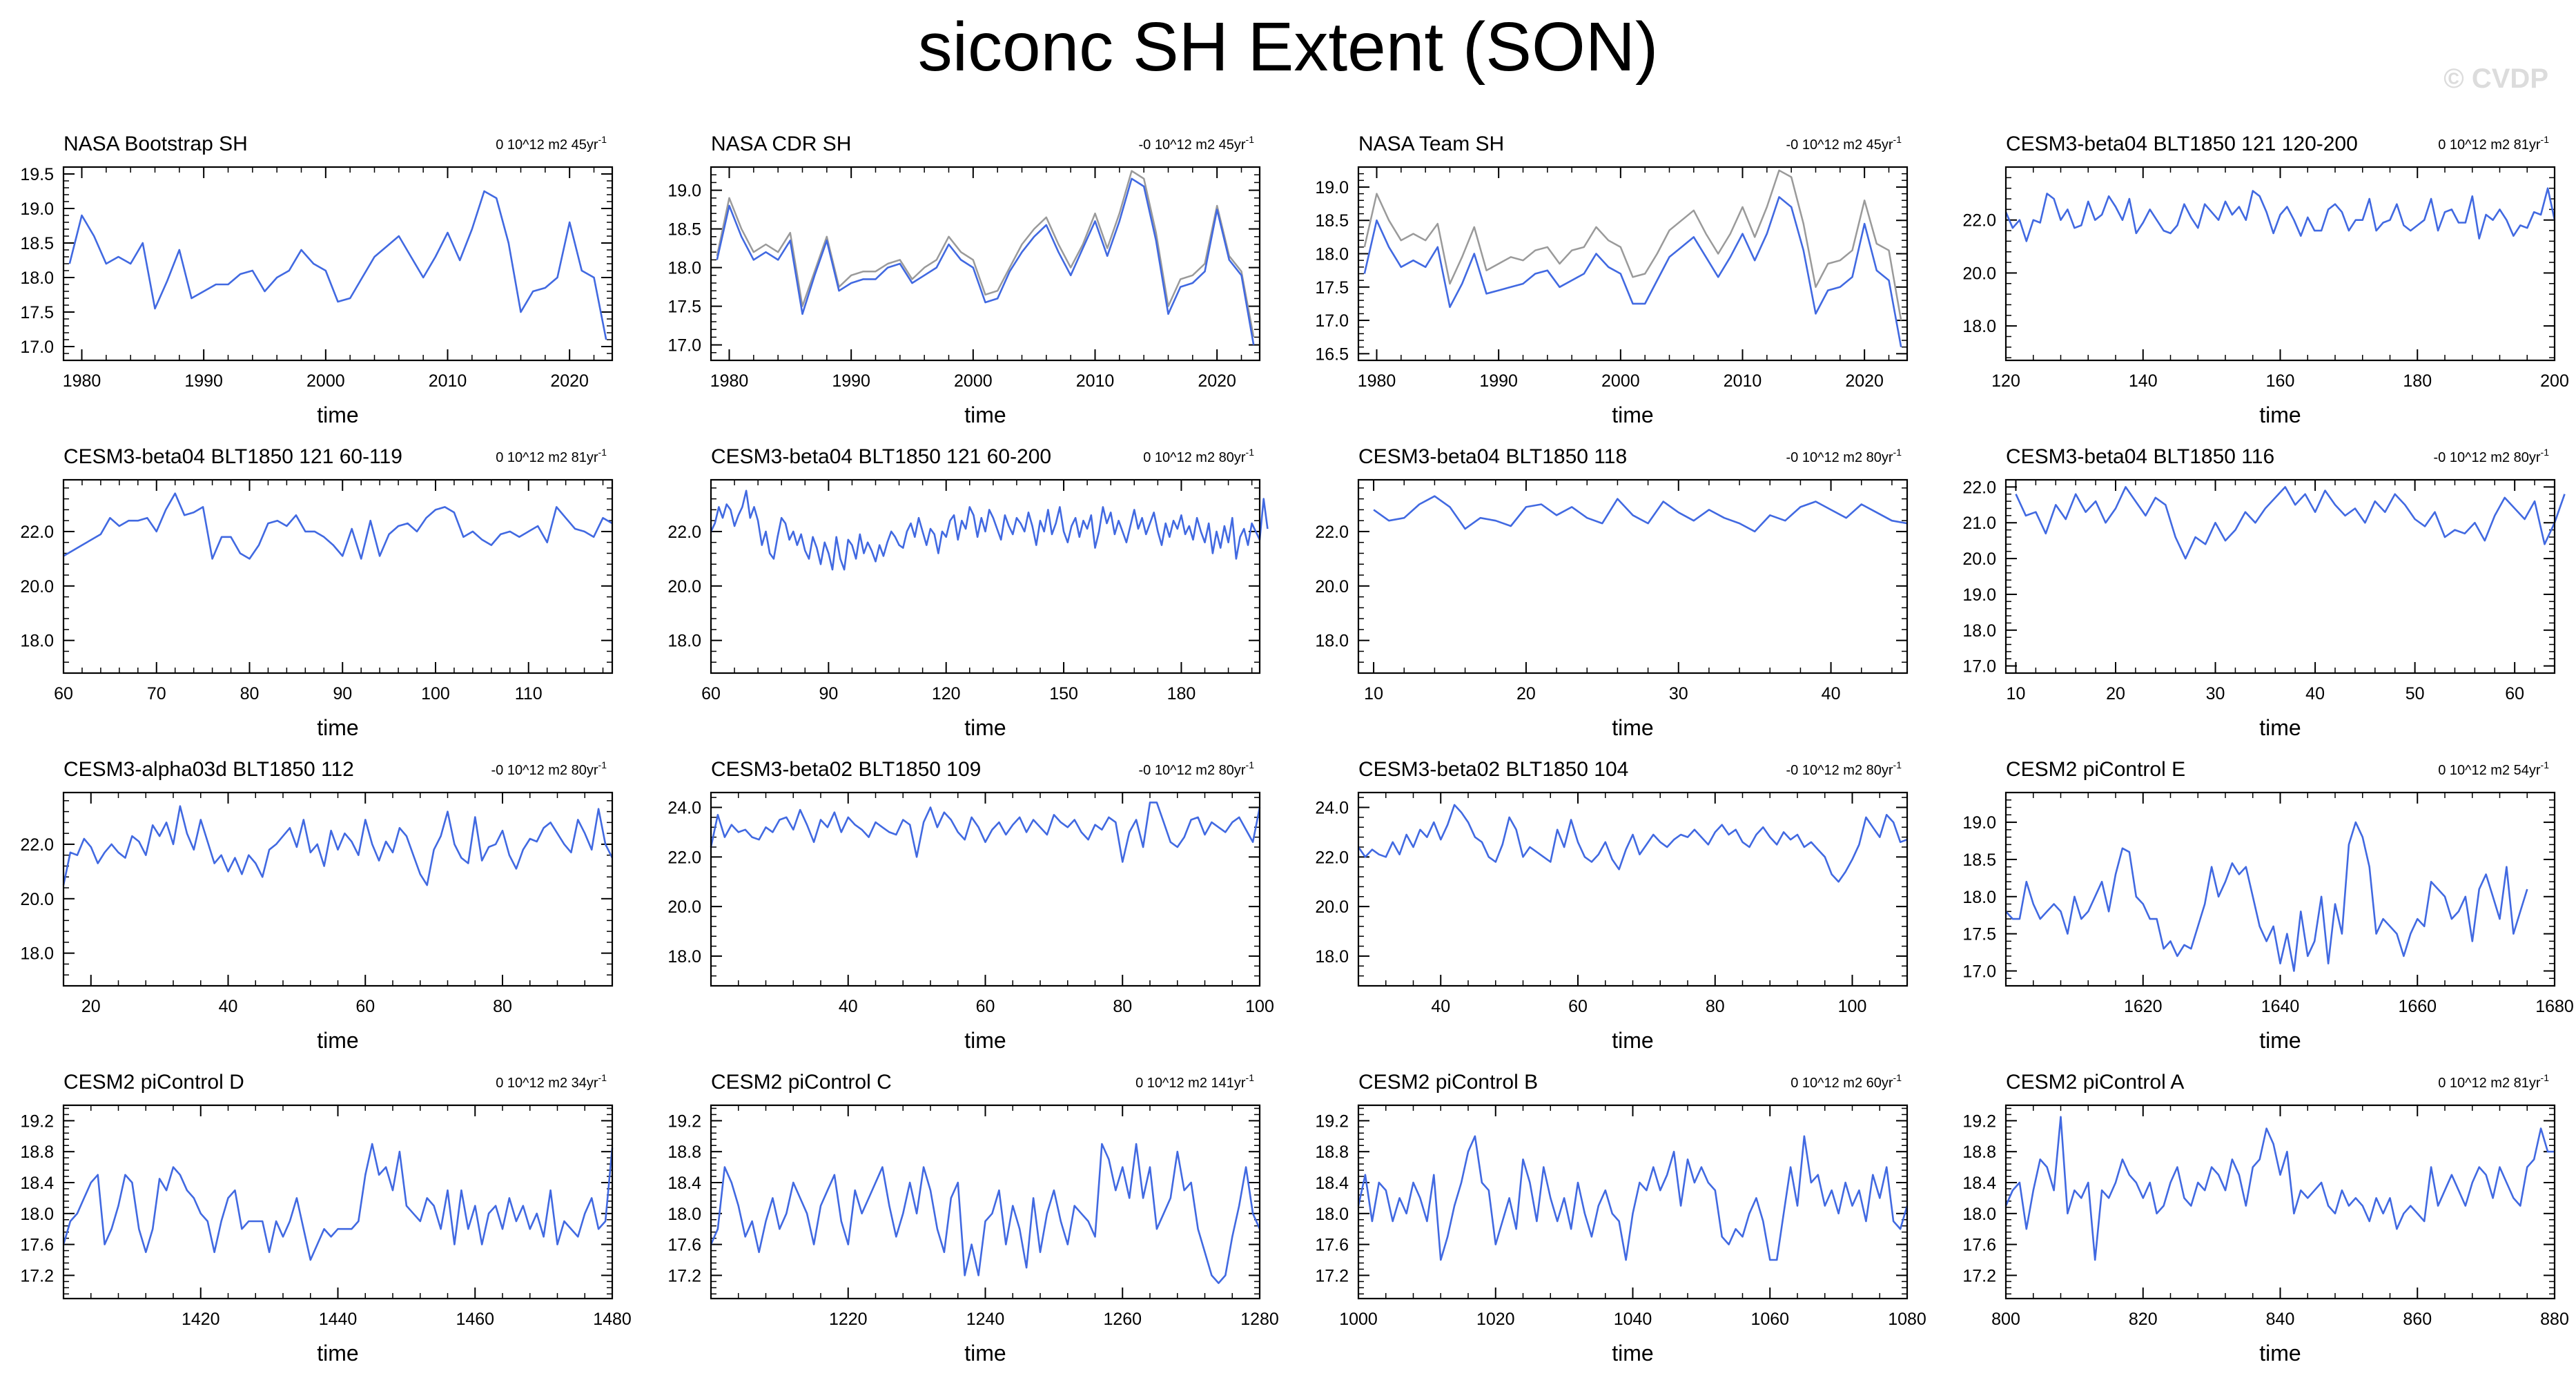 The image size is (2576, 1389). What do you see at coordinates (1678, 693) in the screenshot?
I see `x-tick-label: 30` at bounding box center [1678, 693].